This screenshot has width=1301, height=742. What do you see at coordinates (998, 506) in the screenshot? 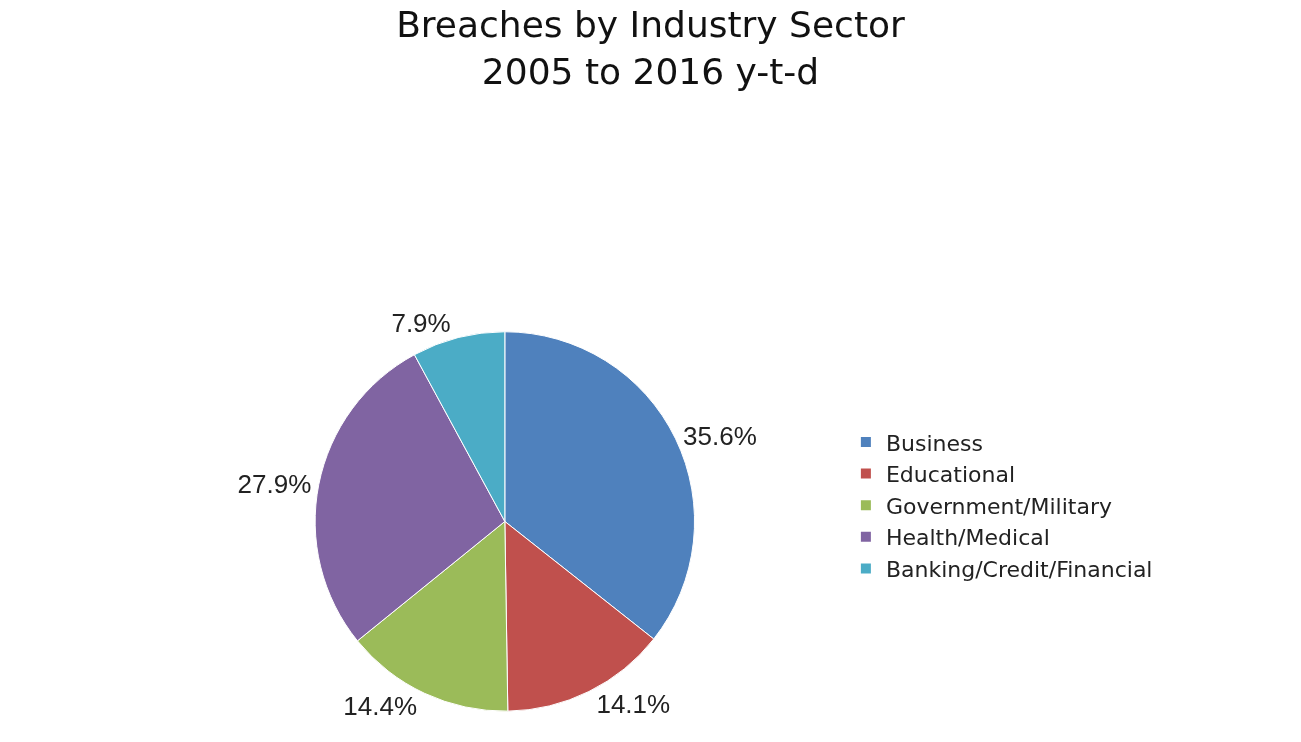
I see `legend-label: Government/Military` at bounding box center [998, 506].